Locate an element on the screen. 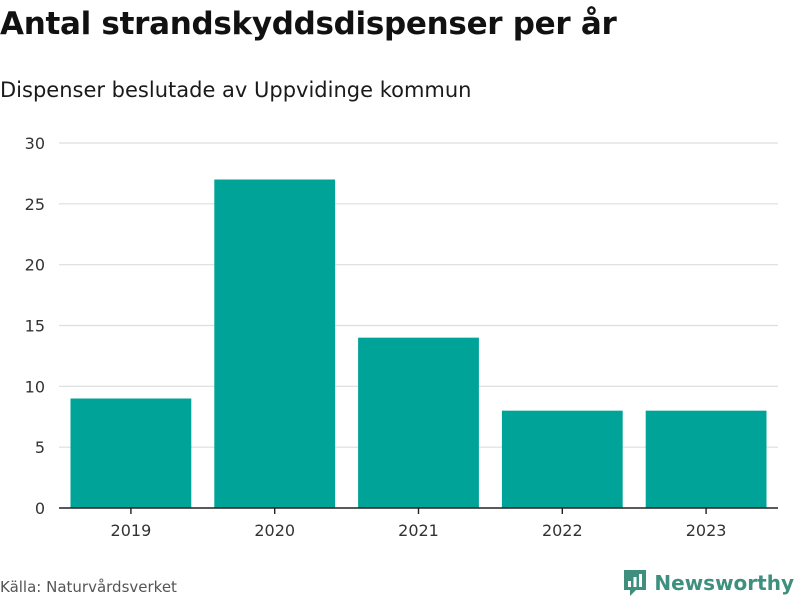 This screenshot has width=800, height=600. x-tick-label: 2021 is located at coordinates (418, 530).